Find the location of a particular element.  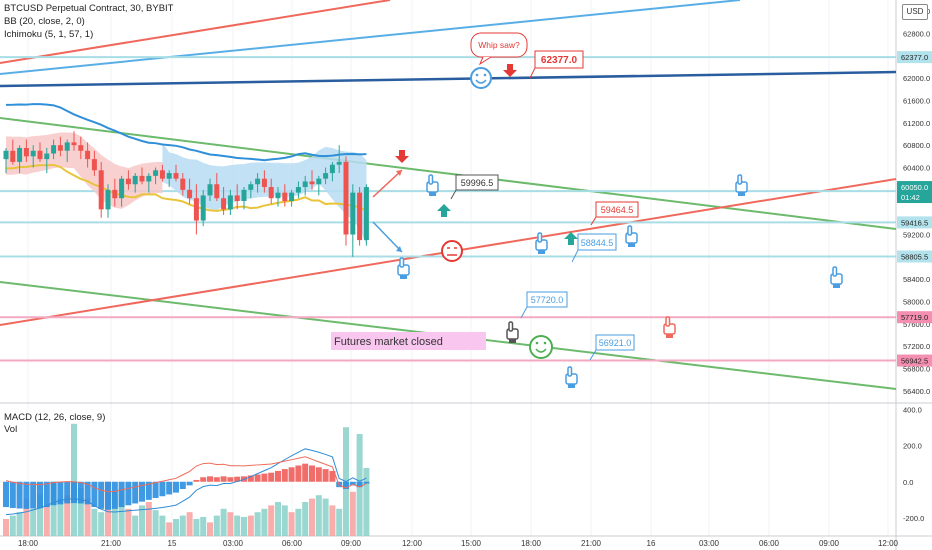

whip-saw-bubble-tail is located at coordinates (485, 61).